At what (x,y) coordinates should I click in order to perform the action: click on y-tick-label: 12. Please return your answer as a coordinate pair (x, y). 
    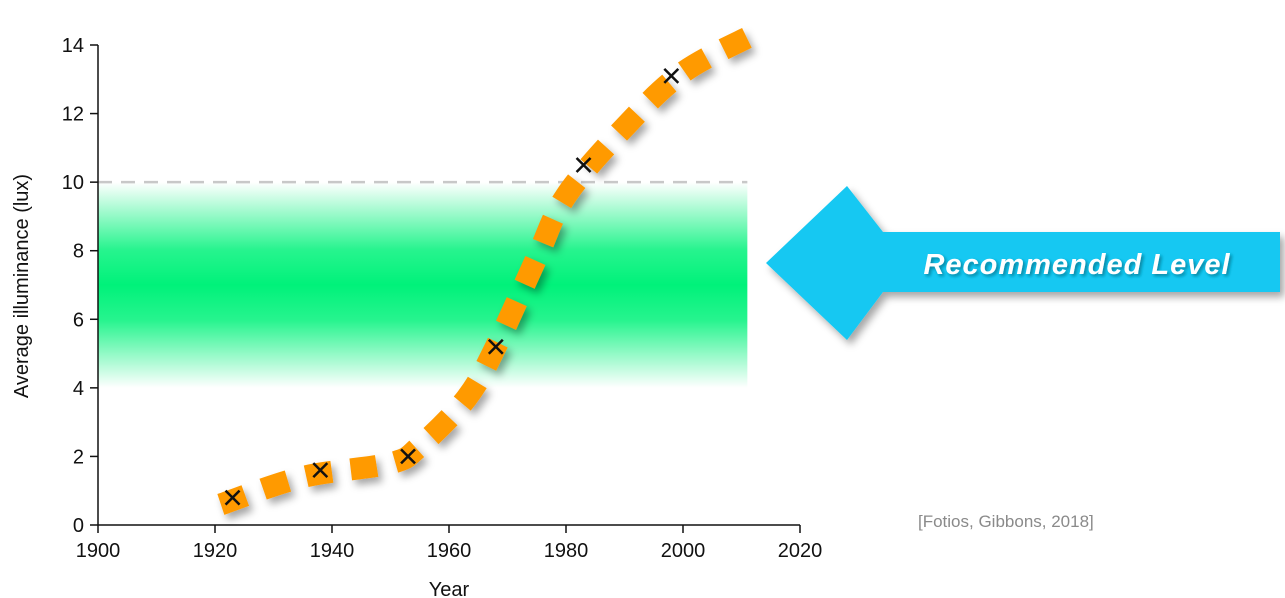
    Looking at the image, I should click on (73, 115).